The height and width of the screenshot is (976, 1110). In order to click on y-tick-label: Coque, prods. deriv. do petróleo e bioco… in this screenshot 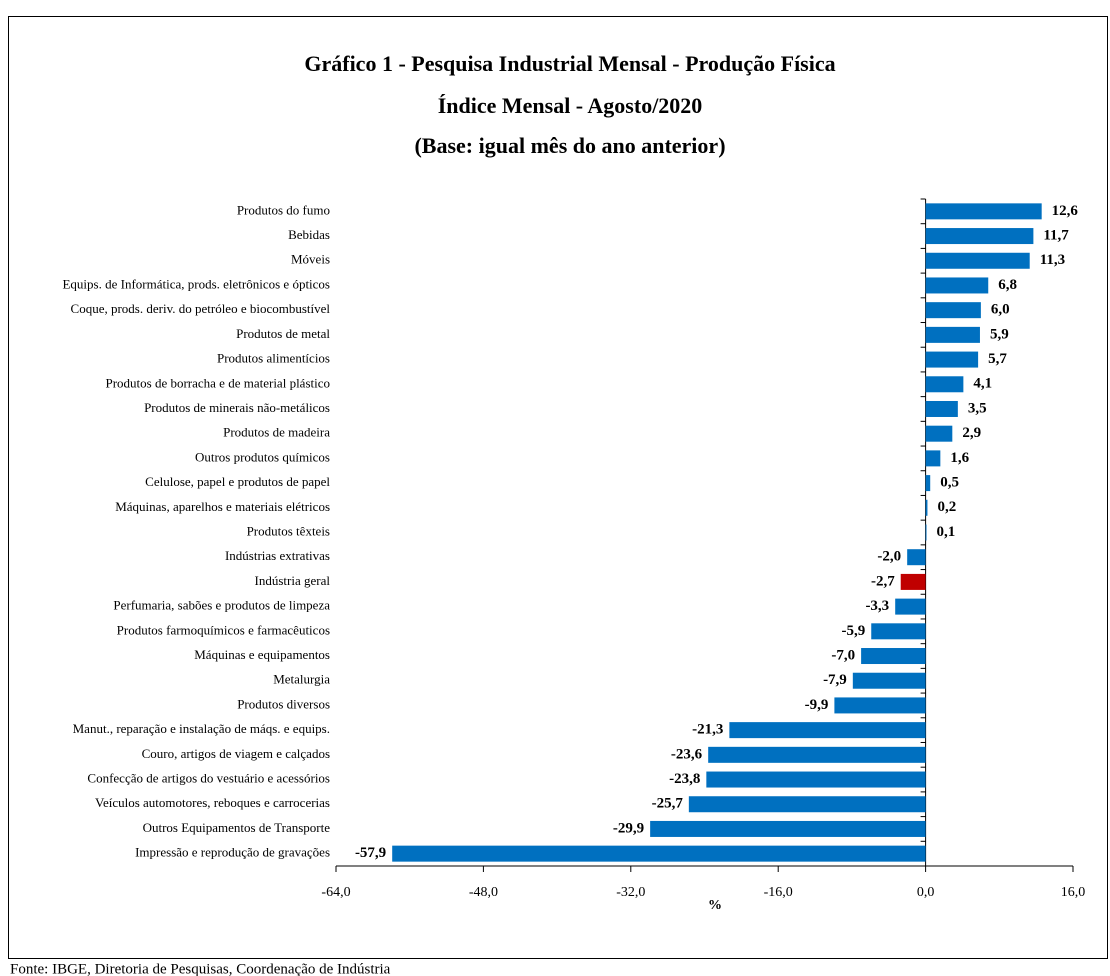, I will do `click(201, 308)`.